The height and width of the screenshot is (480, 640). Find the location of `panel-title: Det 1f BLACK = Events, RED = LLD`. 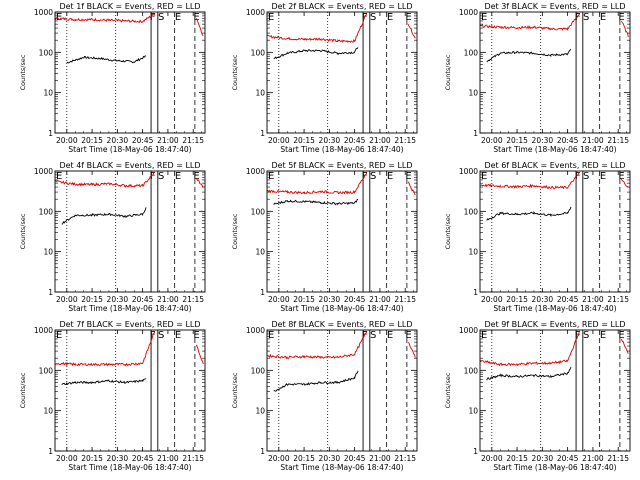

panel-title: Det 1f BLACK = Events, RED = LLD is located at coordinates (129, 6).